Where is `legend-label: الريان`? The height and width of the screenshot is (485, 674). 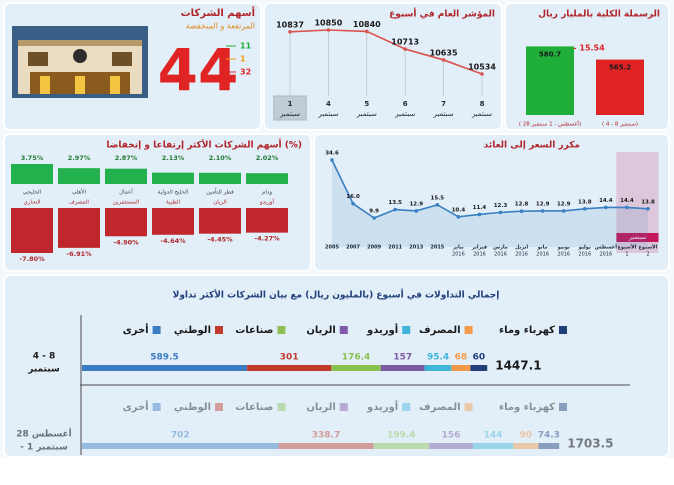 legend-label: الريان is located at coordinates (320, 407).